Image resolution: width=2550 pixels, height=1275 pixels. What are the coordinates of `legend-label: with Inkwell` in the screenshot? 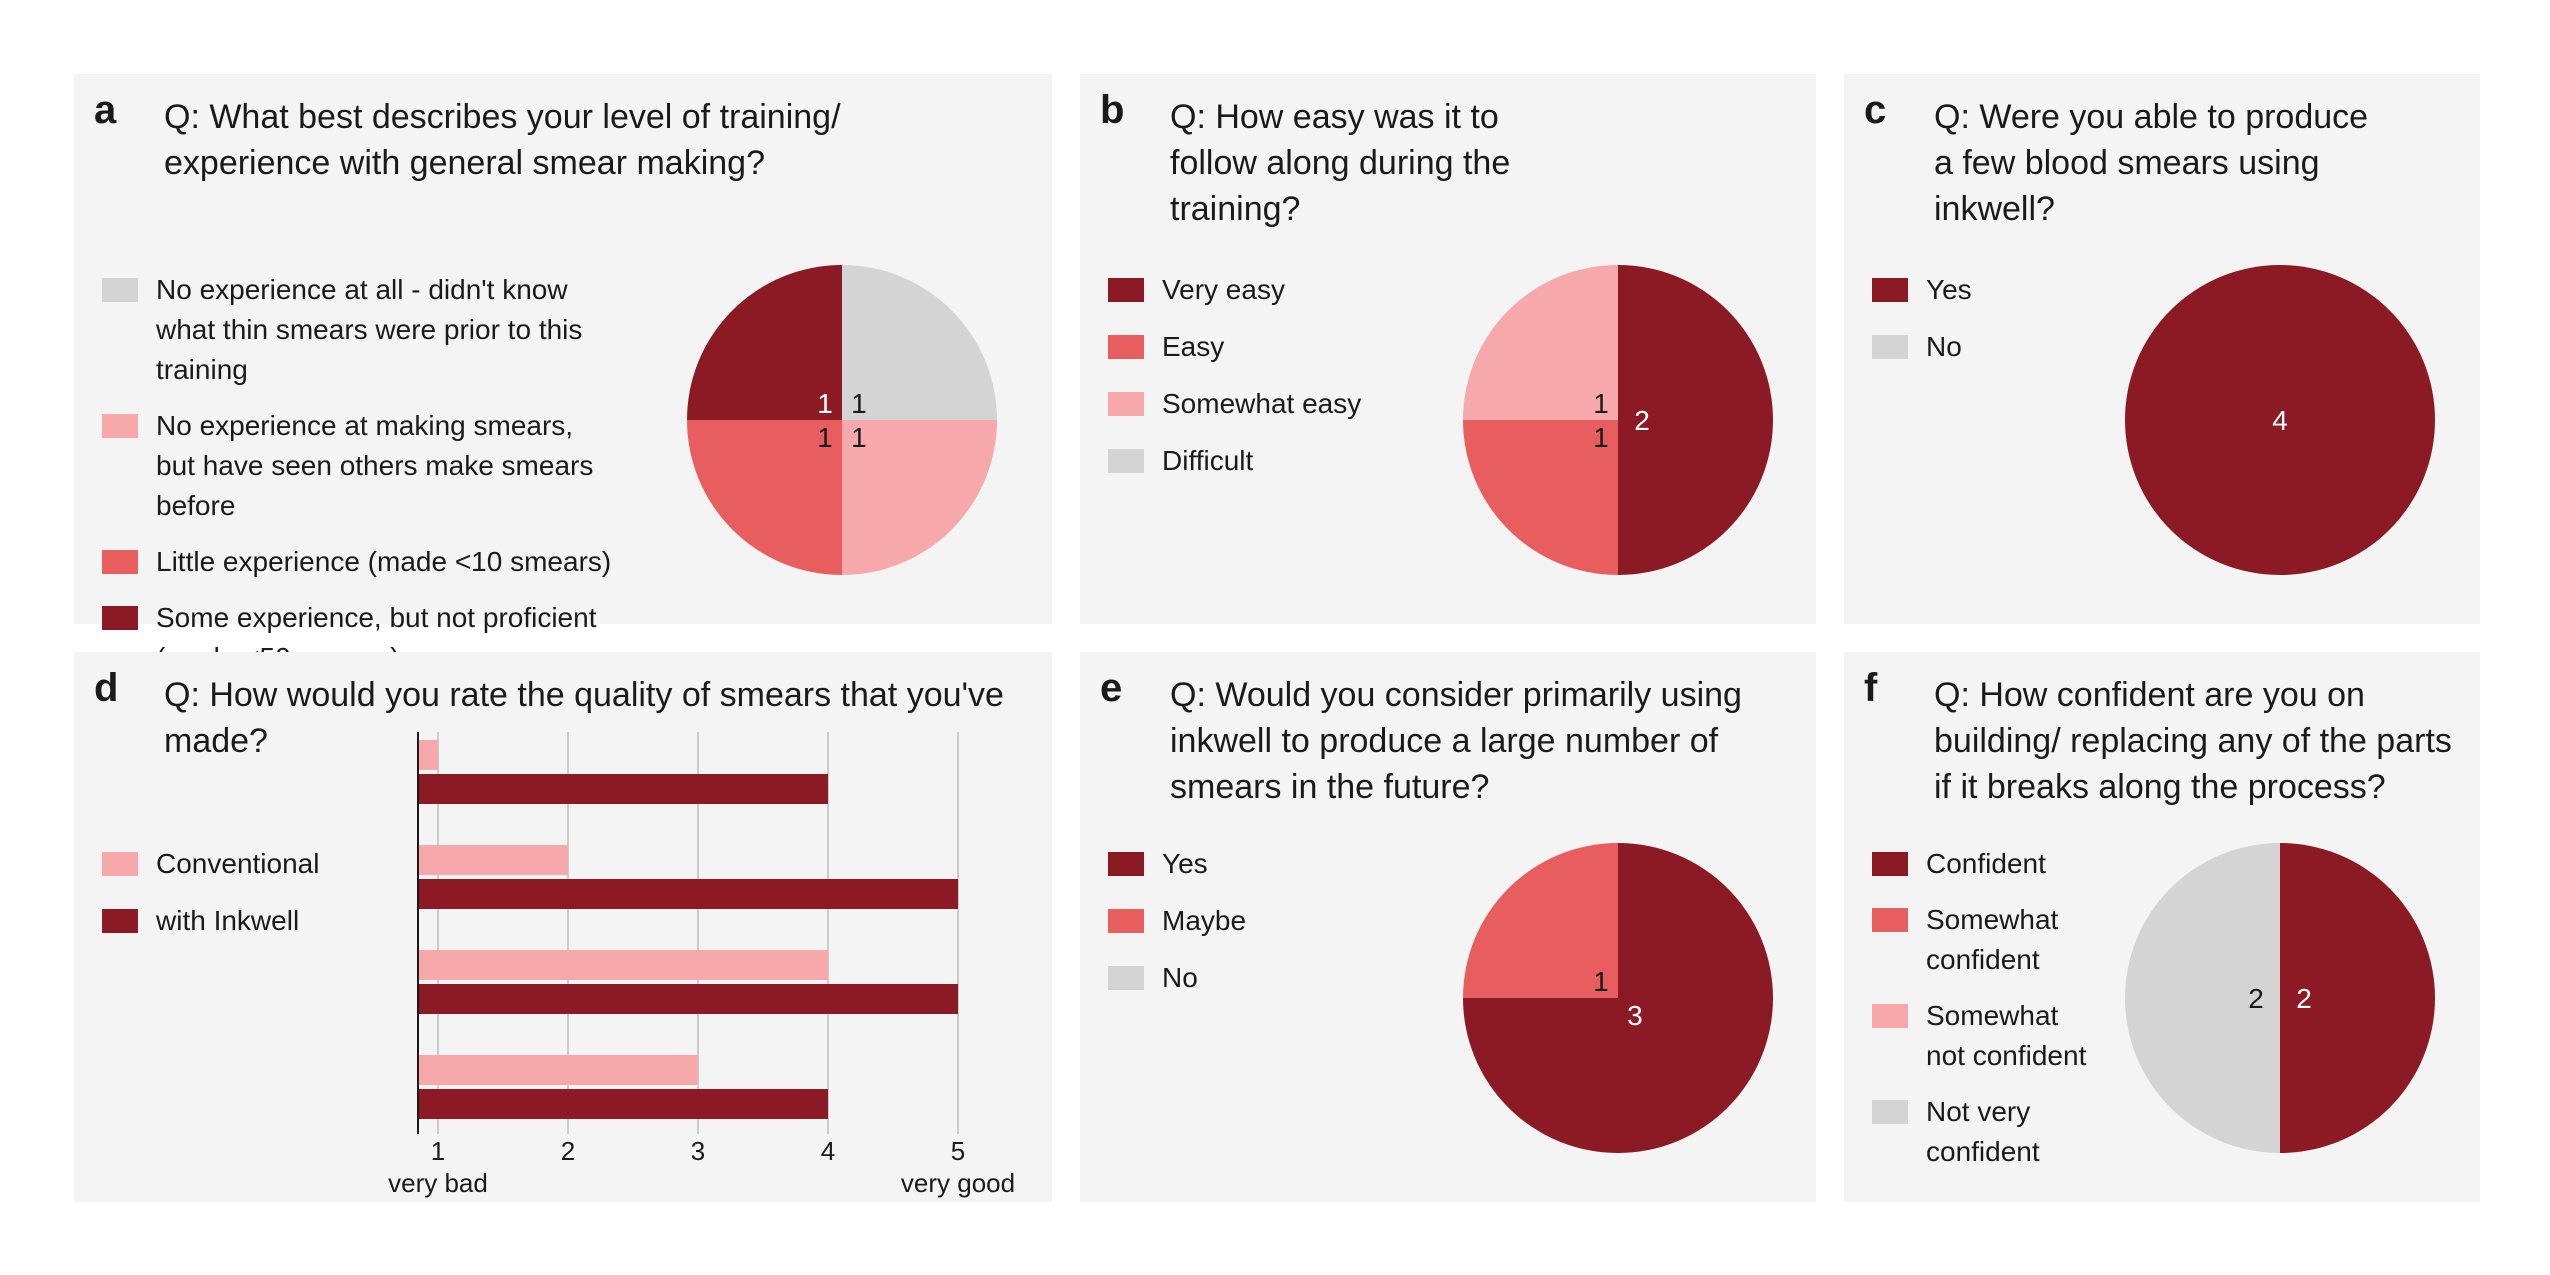 It's located at (228, 920).